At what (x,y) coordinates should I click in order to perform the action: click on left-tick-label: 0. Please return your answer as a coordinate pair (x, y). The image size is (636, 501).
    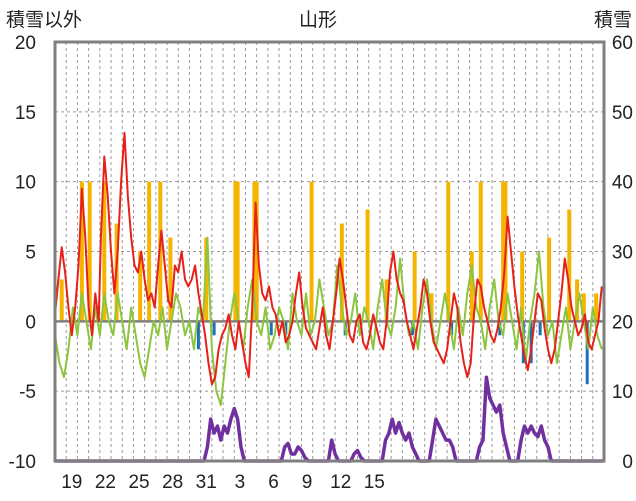
    Looking at the image, I should click on (30, 322).